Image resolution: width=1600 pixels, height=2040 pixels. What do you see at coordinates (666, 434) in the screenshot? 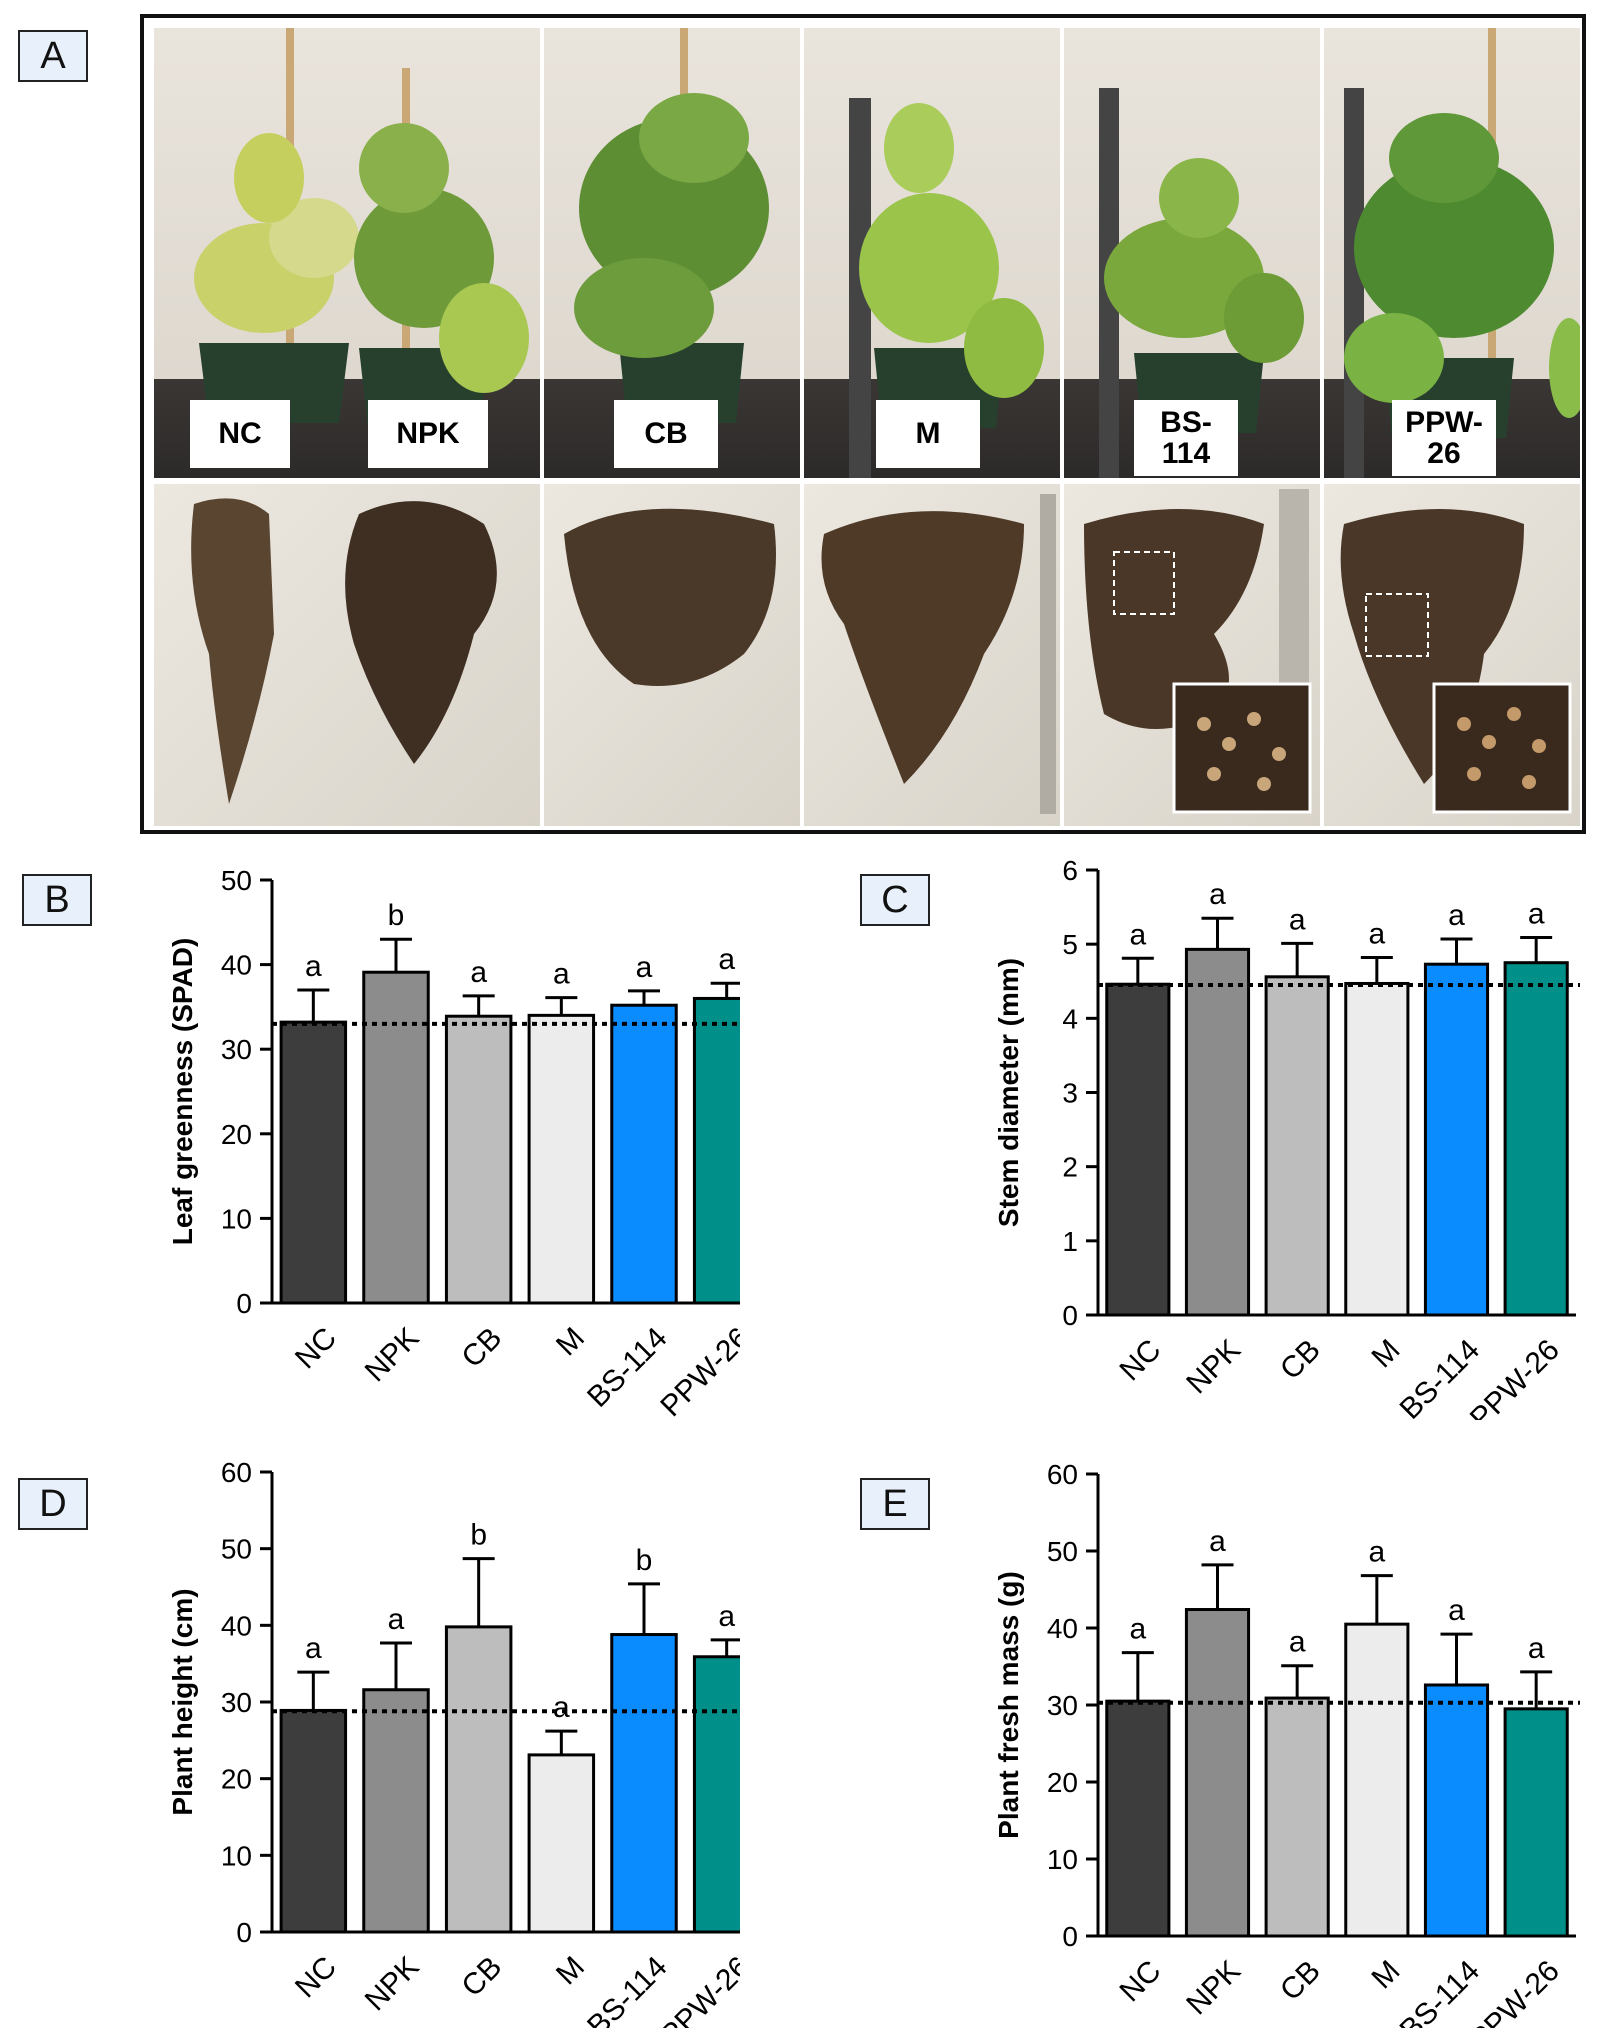
I see `treatment-label-cb: CB` at bounding box center [666, 434].